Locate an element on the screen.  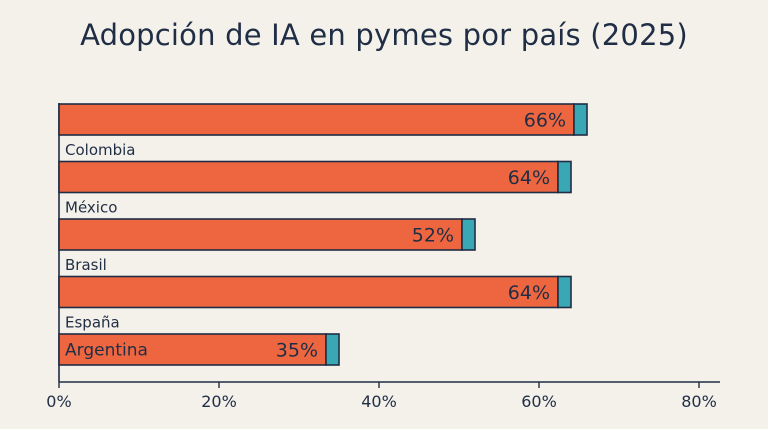
x-tick-label: 20% is located at coordinates (219, 401).